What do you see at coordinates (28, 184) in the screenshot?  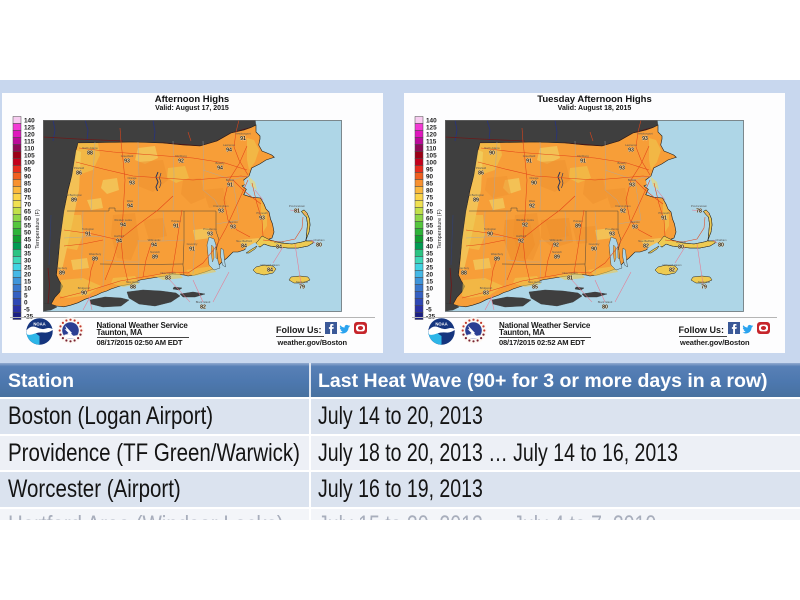 I see `svg-text: 85` at bounding box center [28, 184].